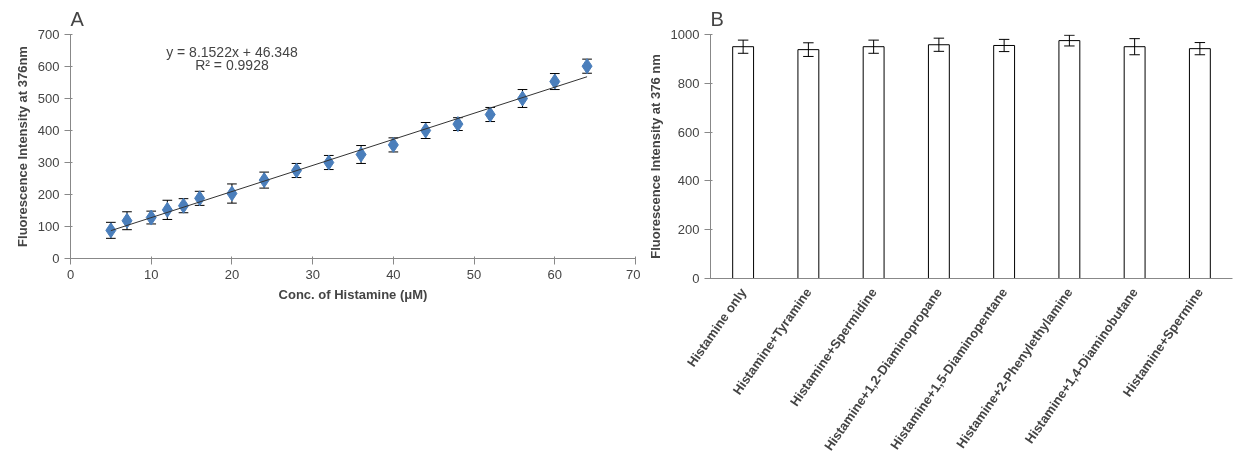 The image size is (1237, 468). Describe the element at coordinates (48, 98) in the screenshot. I see `y-tick-label: 500` at that location.